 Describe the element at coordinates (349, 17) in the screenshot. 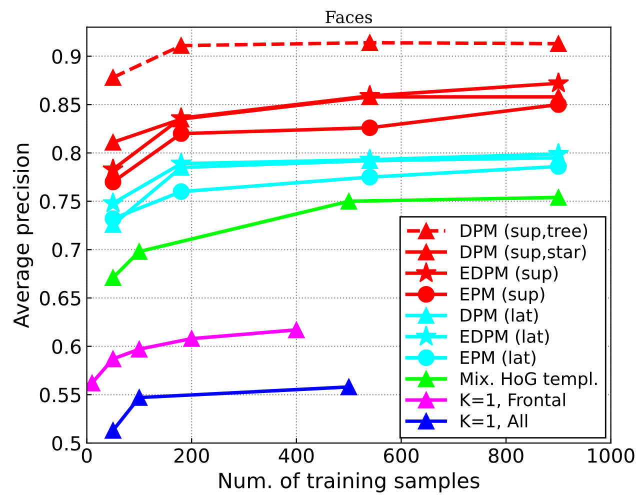

I see `chart-title: Faces` at that location.